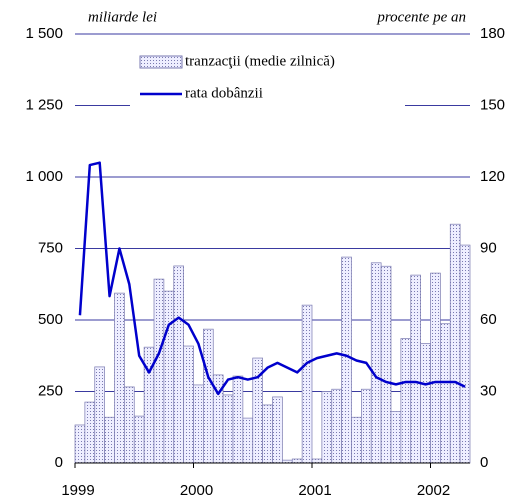 The image size is (512, 502). Describe the element at coordinates (314, 490) in the screenshot. I see `x-tick-label: 2001` at that location.